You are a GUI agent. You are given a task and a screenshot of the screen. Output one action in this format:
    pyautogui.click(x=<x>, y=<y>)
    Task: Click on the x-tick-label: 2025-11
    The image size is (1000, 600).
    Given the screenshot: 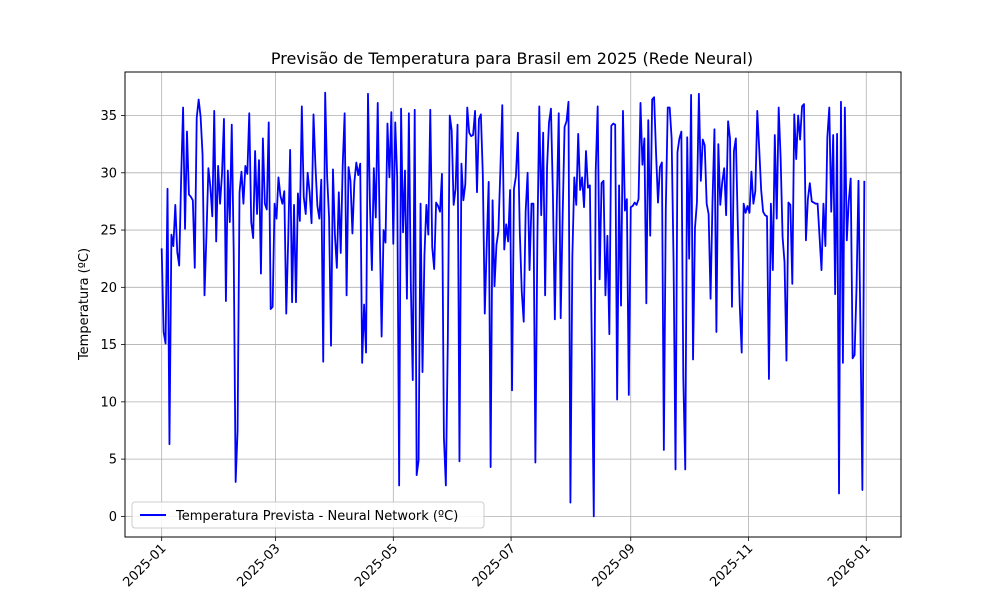 What is the action you would take?
    pyautogui.click(x=731, y=565)
    